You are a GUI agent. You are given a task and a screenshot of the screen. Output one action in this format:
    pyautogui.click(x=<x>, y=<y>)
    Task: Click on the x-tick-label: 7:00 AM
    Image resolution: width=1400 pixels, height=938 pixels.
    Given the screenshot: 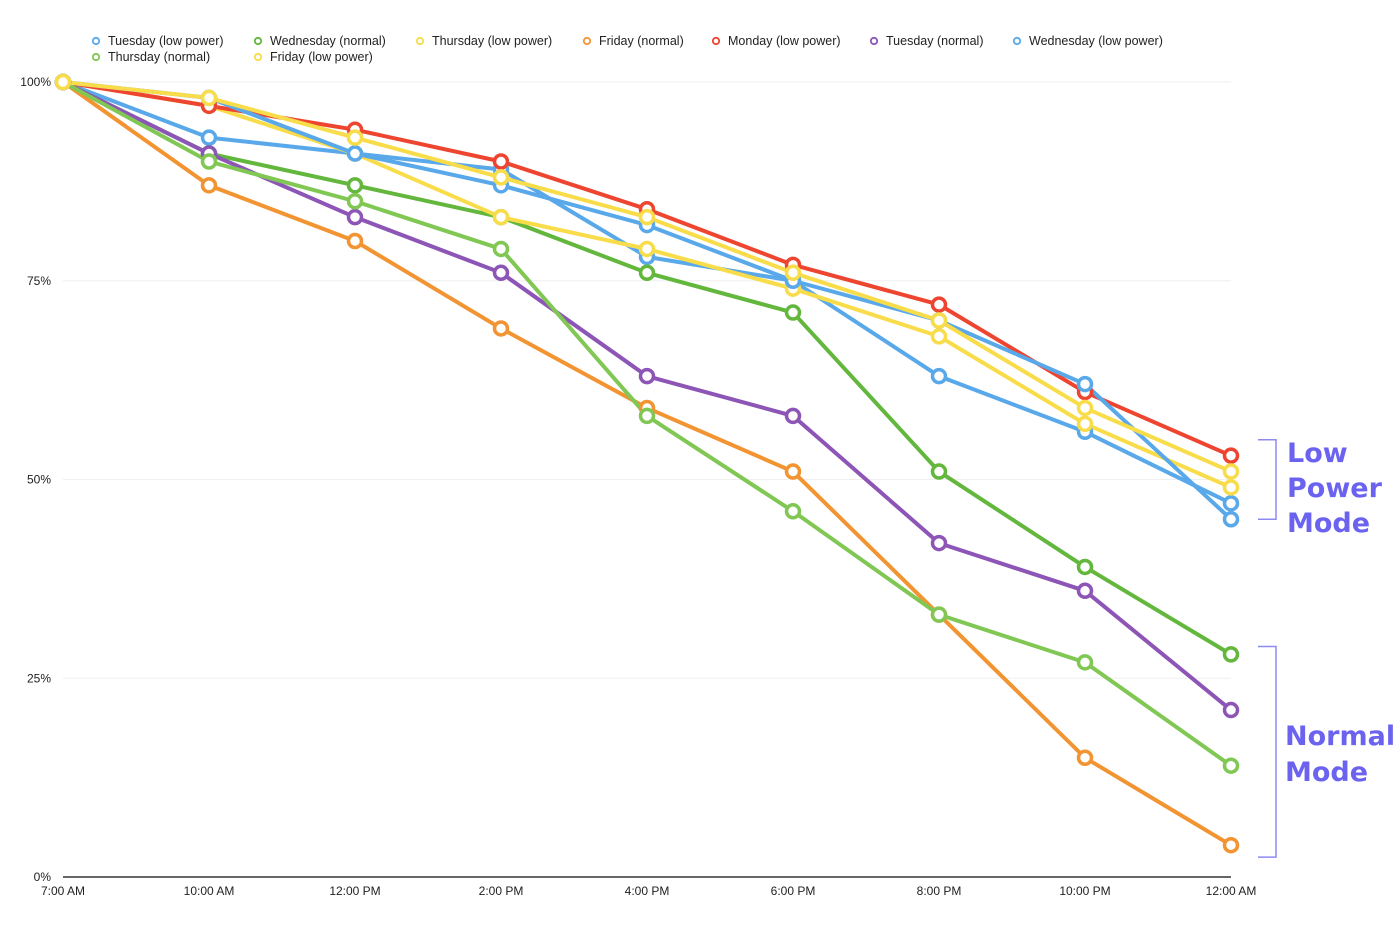 What is the action you would take?
    pyautogui.click(x=63, y=891)
    